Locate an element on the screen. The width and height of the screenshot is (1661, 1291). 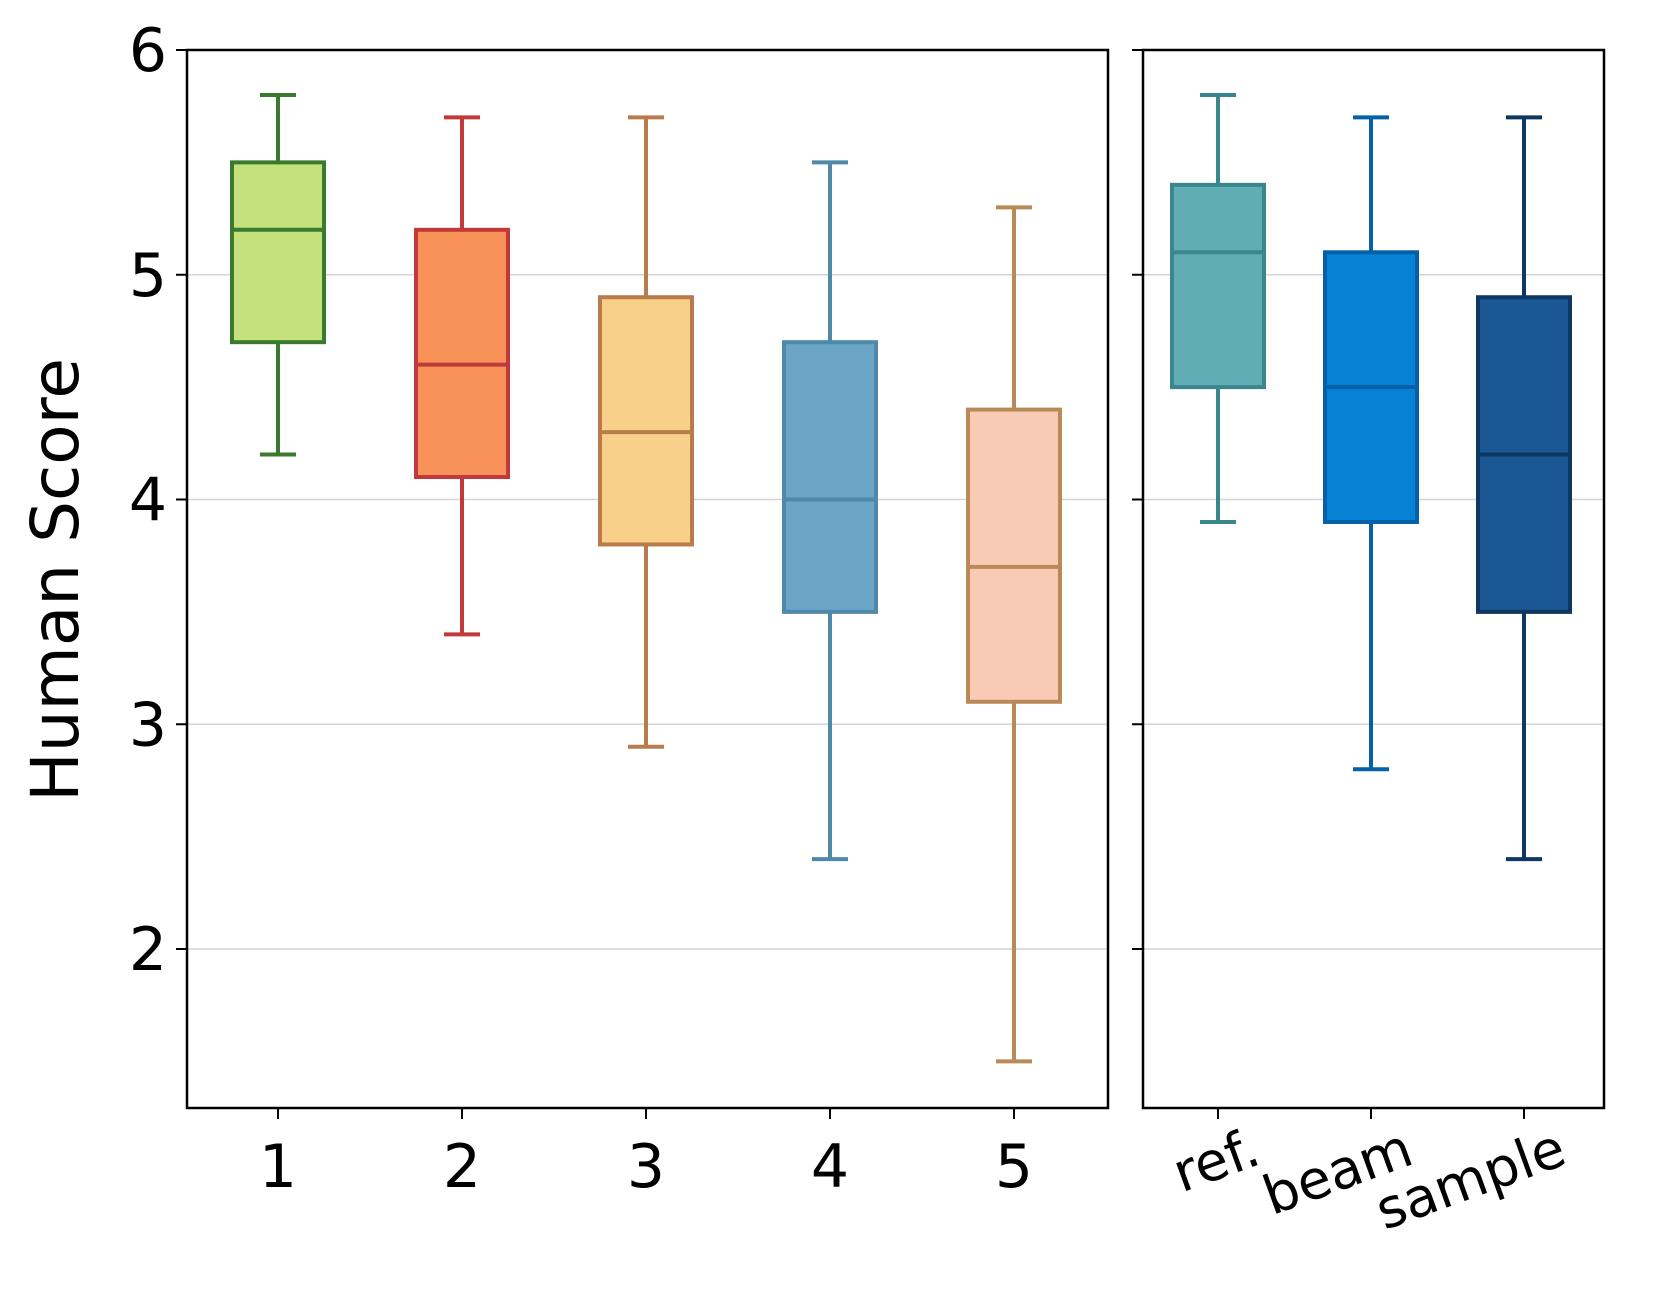
y-axis-label: Human Score is located at coordinates (55, 580).